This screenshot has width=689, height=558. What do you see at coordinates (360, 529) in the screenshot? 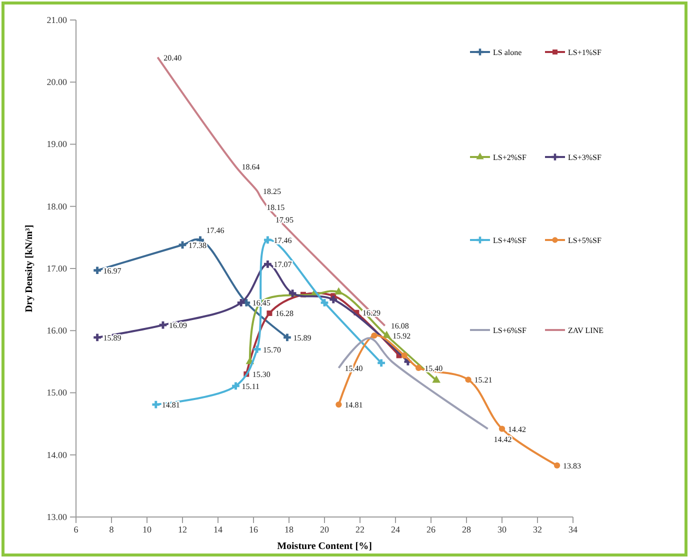
I see `x-tick-label: 22` at bounding box center [360, 529].